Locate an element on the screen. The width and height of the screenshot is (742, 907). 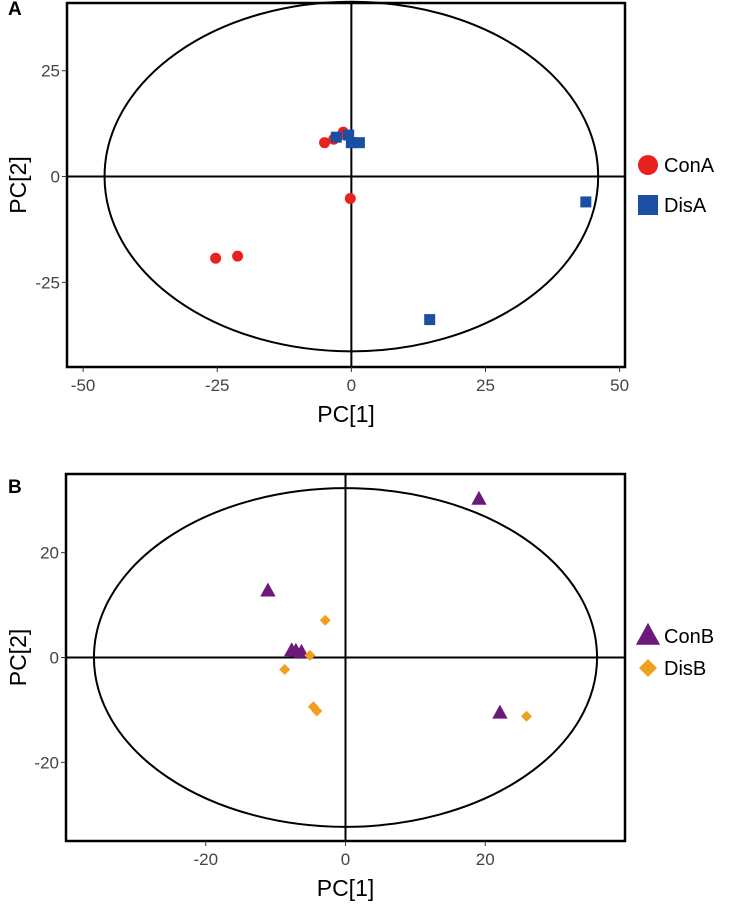
x-tick-label: 20 is located at coordinates (485, 859).